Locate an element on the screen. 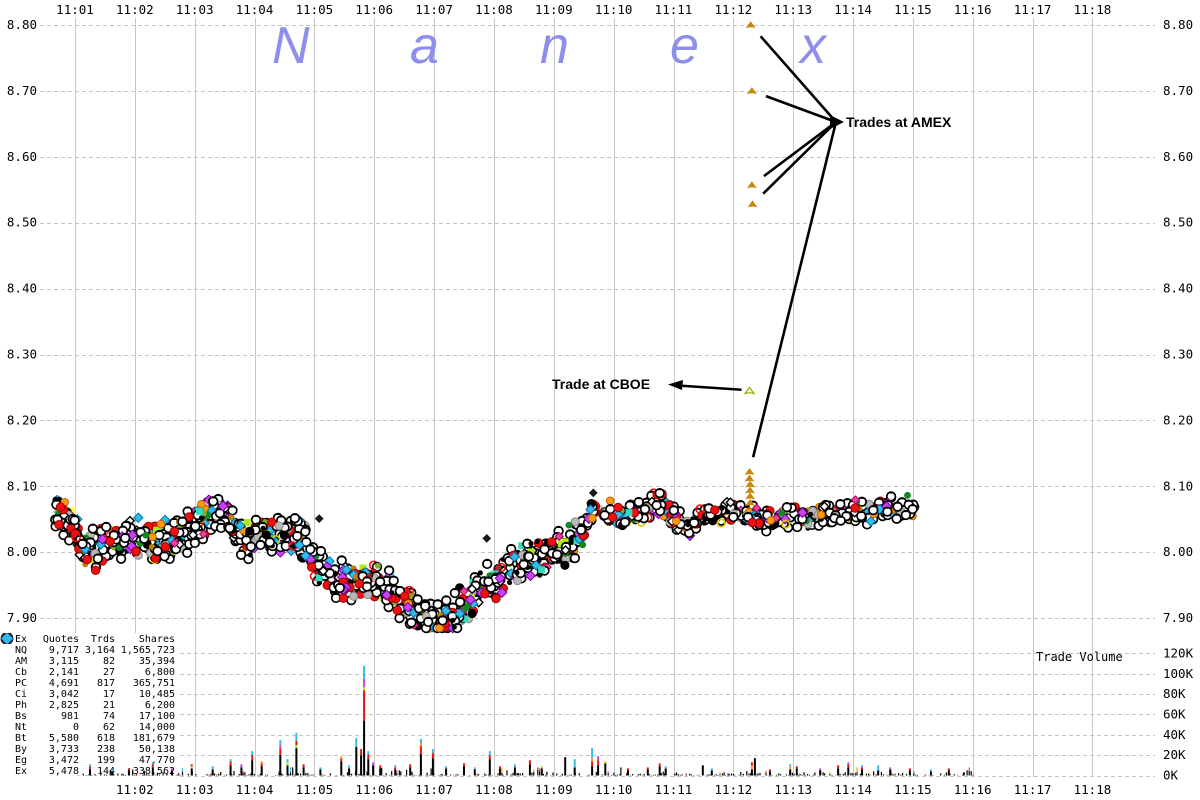 This screenshot has width=1200, height=800. svg-text: 20K is located at coordinates (1174, 754).